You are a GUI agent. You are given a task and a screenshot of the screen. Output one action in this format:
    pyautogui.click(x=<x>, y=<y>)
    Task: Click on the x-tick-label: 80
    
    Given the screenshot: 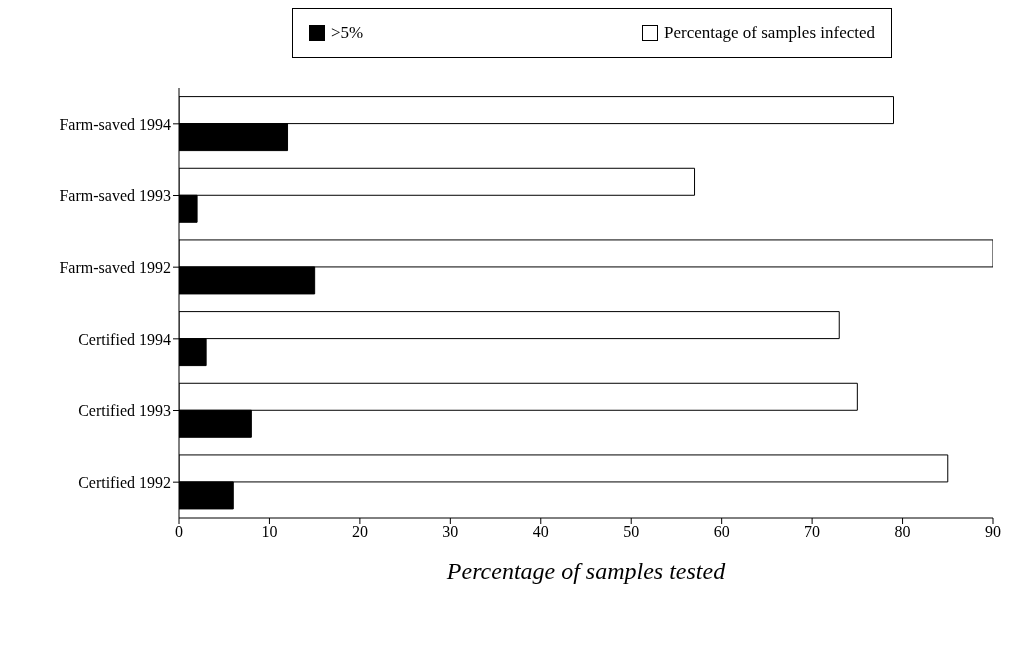 What is the action you would take?
    pyautogui.click(x=902, y=532)
    